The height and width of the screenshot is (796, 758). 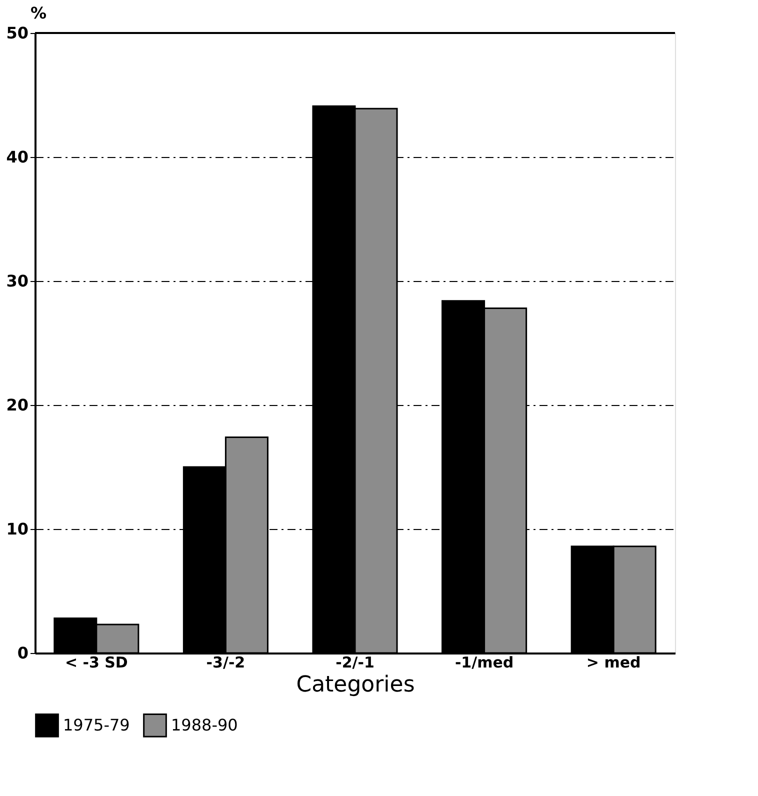 What do you see at coordinates (17, 33) in the screenshot?
I see `y-tick-label: 50` at bounding box center [17, 33].